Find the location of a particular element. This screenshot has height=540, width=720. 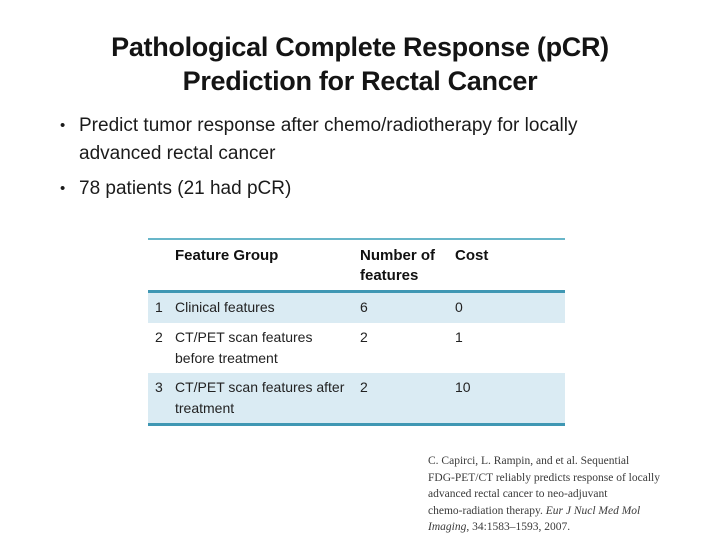

citation-text: chemo-radiation therapy. is located at coordinates (487, 510).